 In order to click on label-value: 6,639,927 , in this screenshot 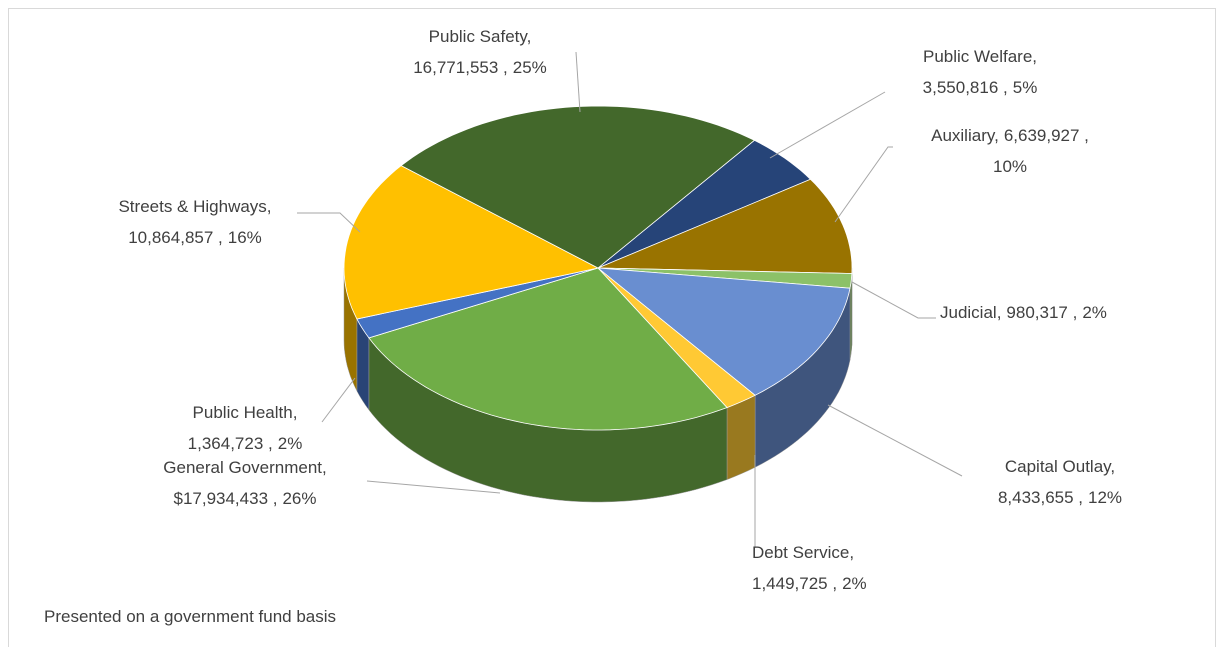, I will do `click(1046, 135)`.